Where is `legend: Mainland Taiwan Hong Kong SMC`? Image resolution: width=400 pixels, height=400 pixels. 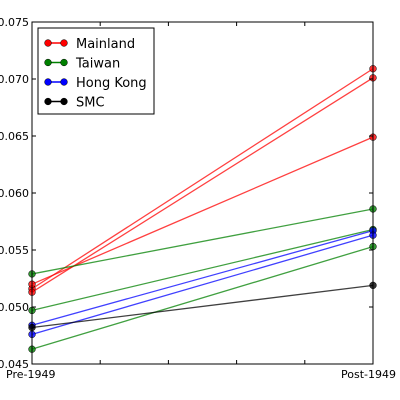
legend: Mainland Taiwan Hong Kong SMC is located at coordinates (96, 71).